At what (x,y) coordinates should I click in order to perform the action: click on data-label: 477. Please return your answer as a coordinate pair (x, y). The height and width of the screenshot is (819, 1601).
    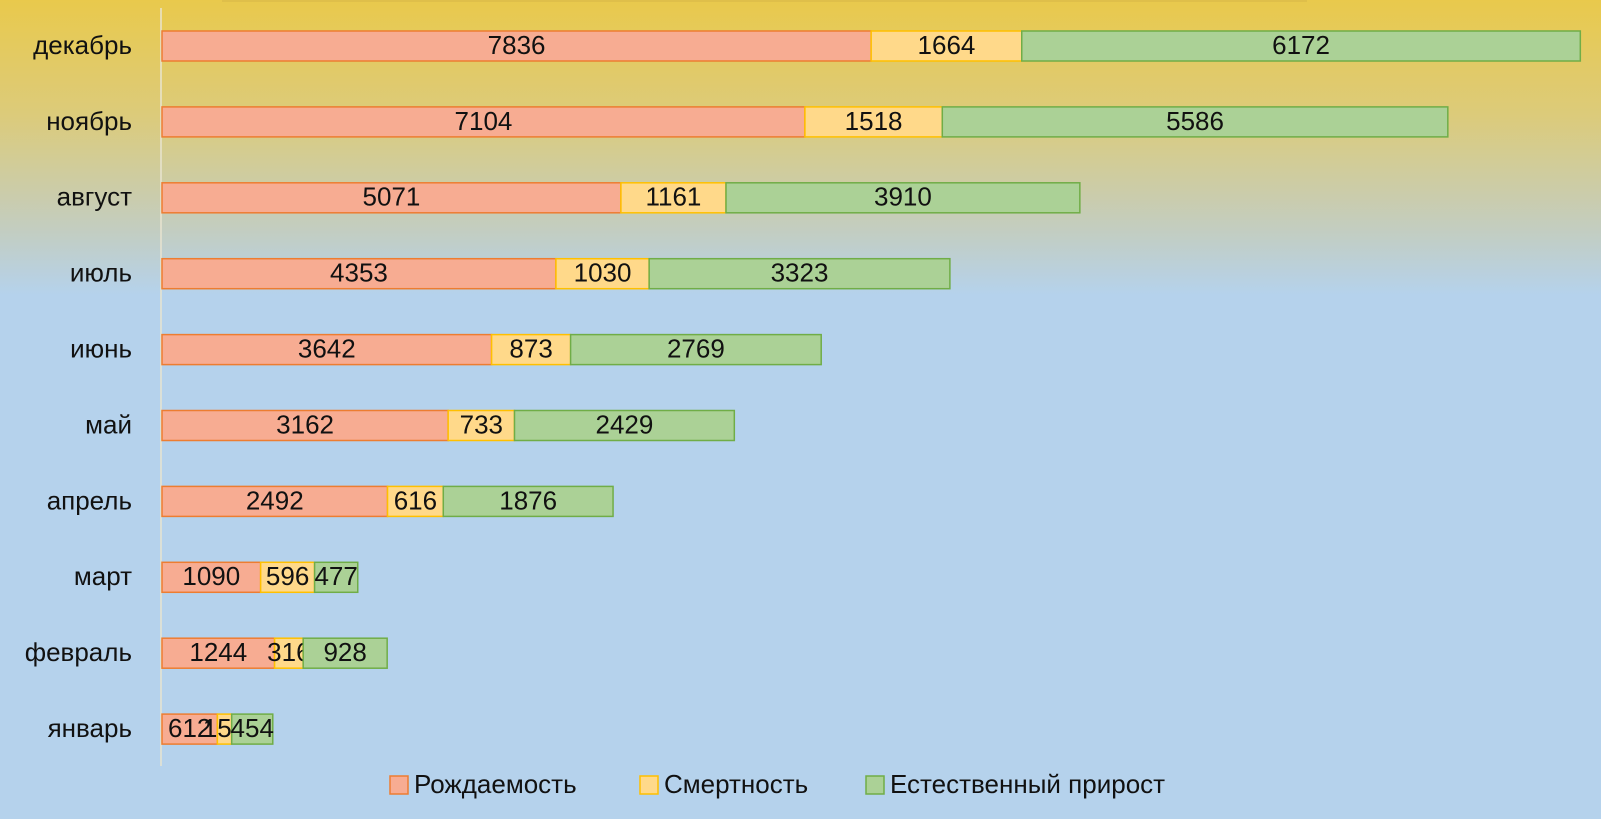
    Looking at the image, I should click on (335, 576).